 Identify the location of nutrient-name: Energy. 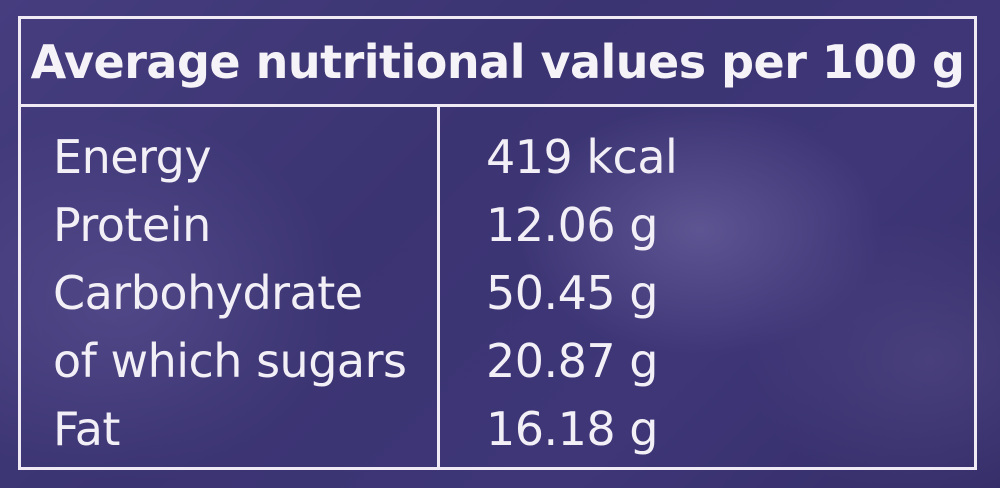
(132, 157).